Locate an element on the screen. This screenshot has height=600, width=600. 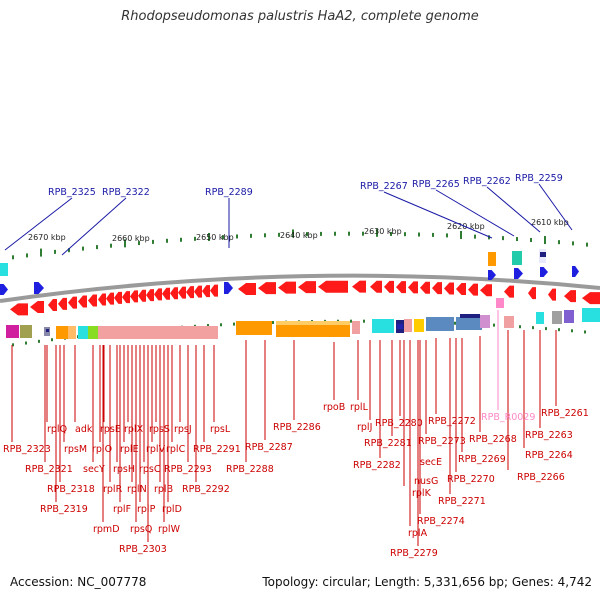
gene-label: rplE is located at coordinates (129, 449).